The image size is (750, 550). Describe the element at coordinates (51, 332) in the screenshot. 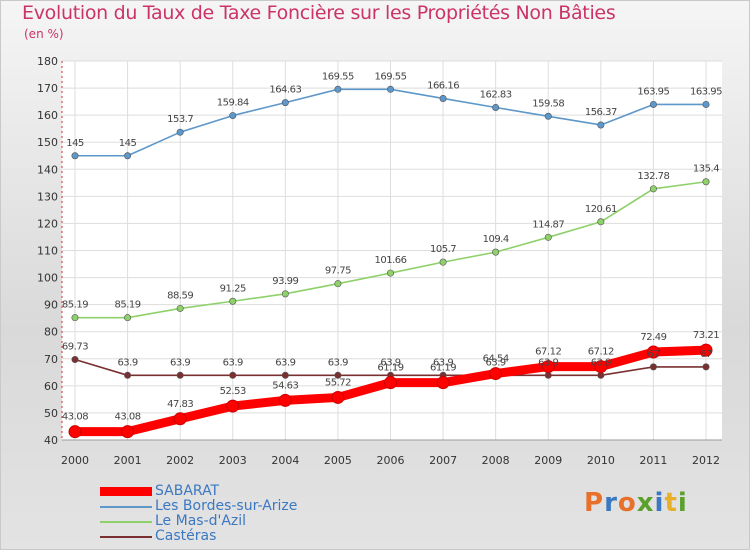

I see `y-tick-label: 80` at that location.